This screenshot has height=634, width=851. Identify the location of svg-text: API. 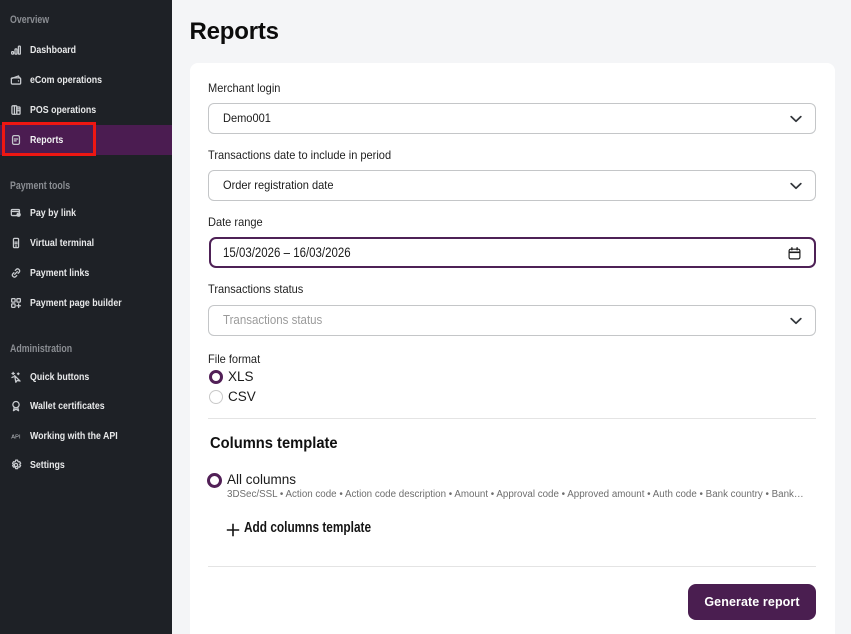
(16, 437).